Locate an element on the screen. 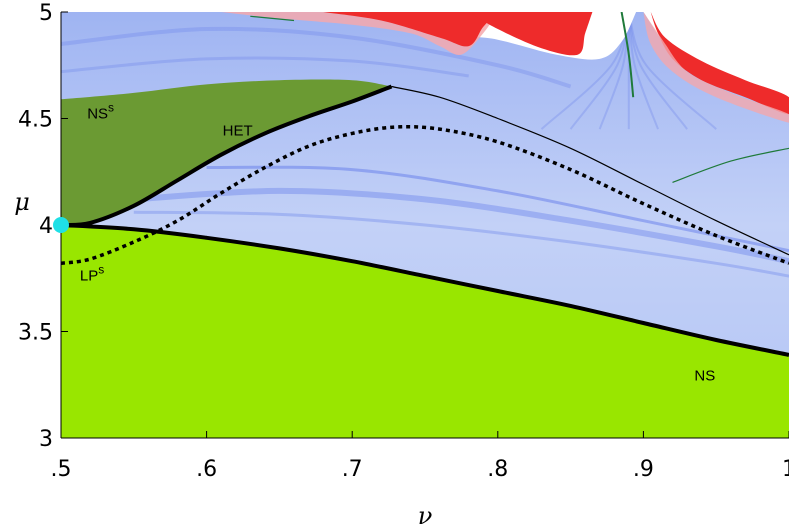 Image resolution: width=789 pixels, height=529 pixels. x-ticks: .5 .6 .7 .8 .9 1 is located at coordinates (420, 456).